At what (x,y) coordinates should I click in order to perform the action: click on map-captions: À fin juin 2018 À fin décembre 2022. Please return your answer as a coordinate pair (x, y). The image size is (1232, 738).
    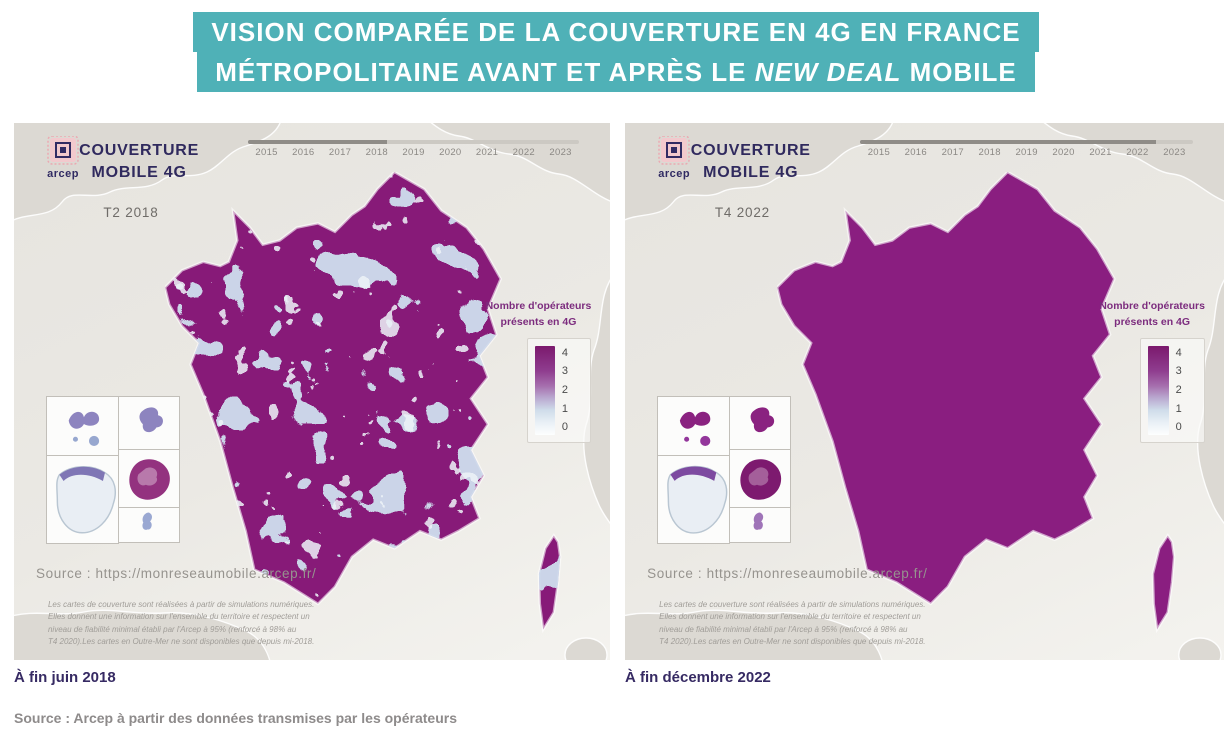
    Looking at the image, I should click on (616, 677).